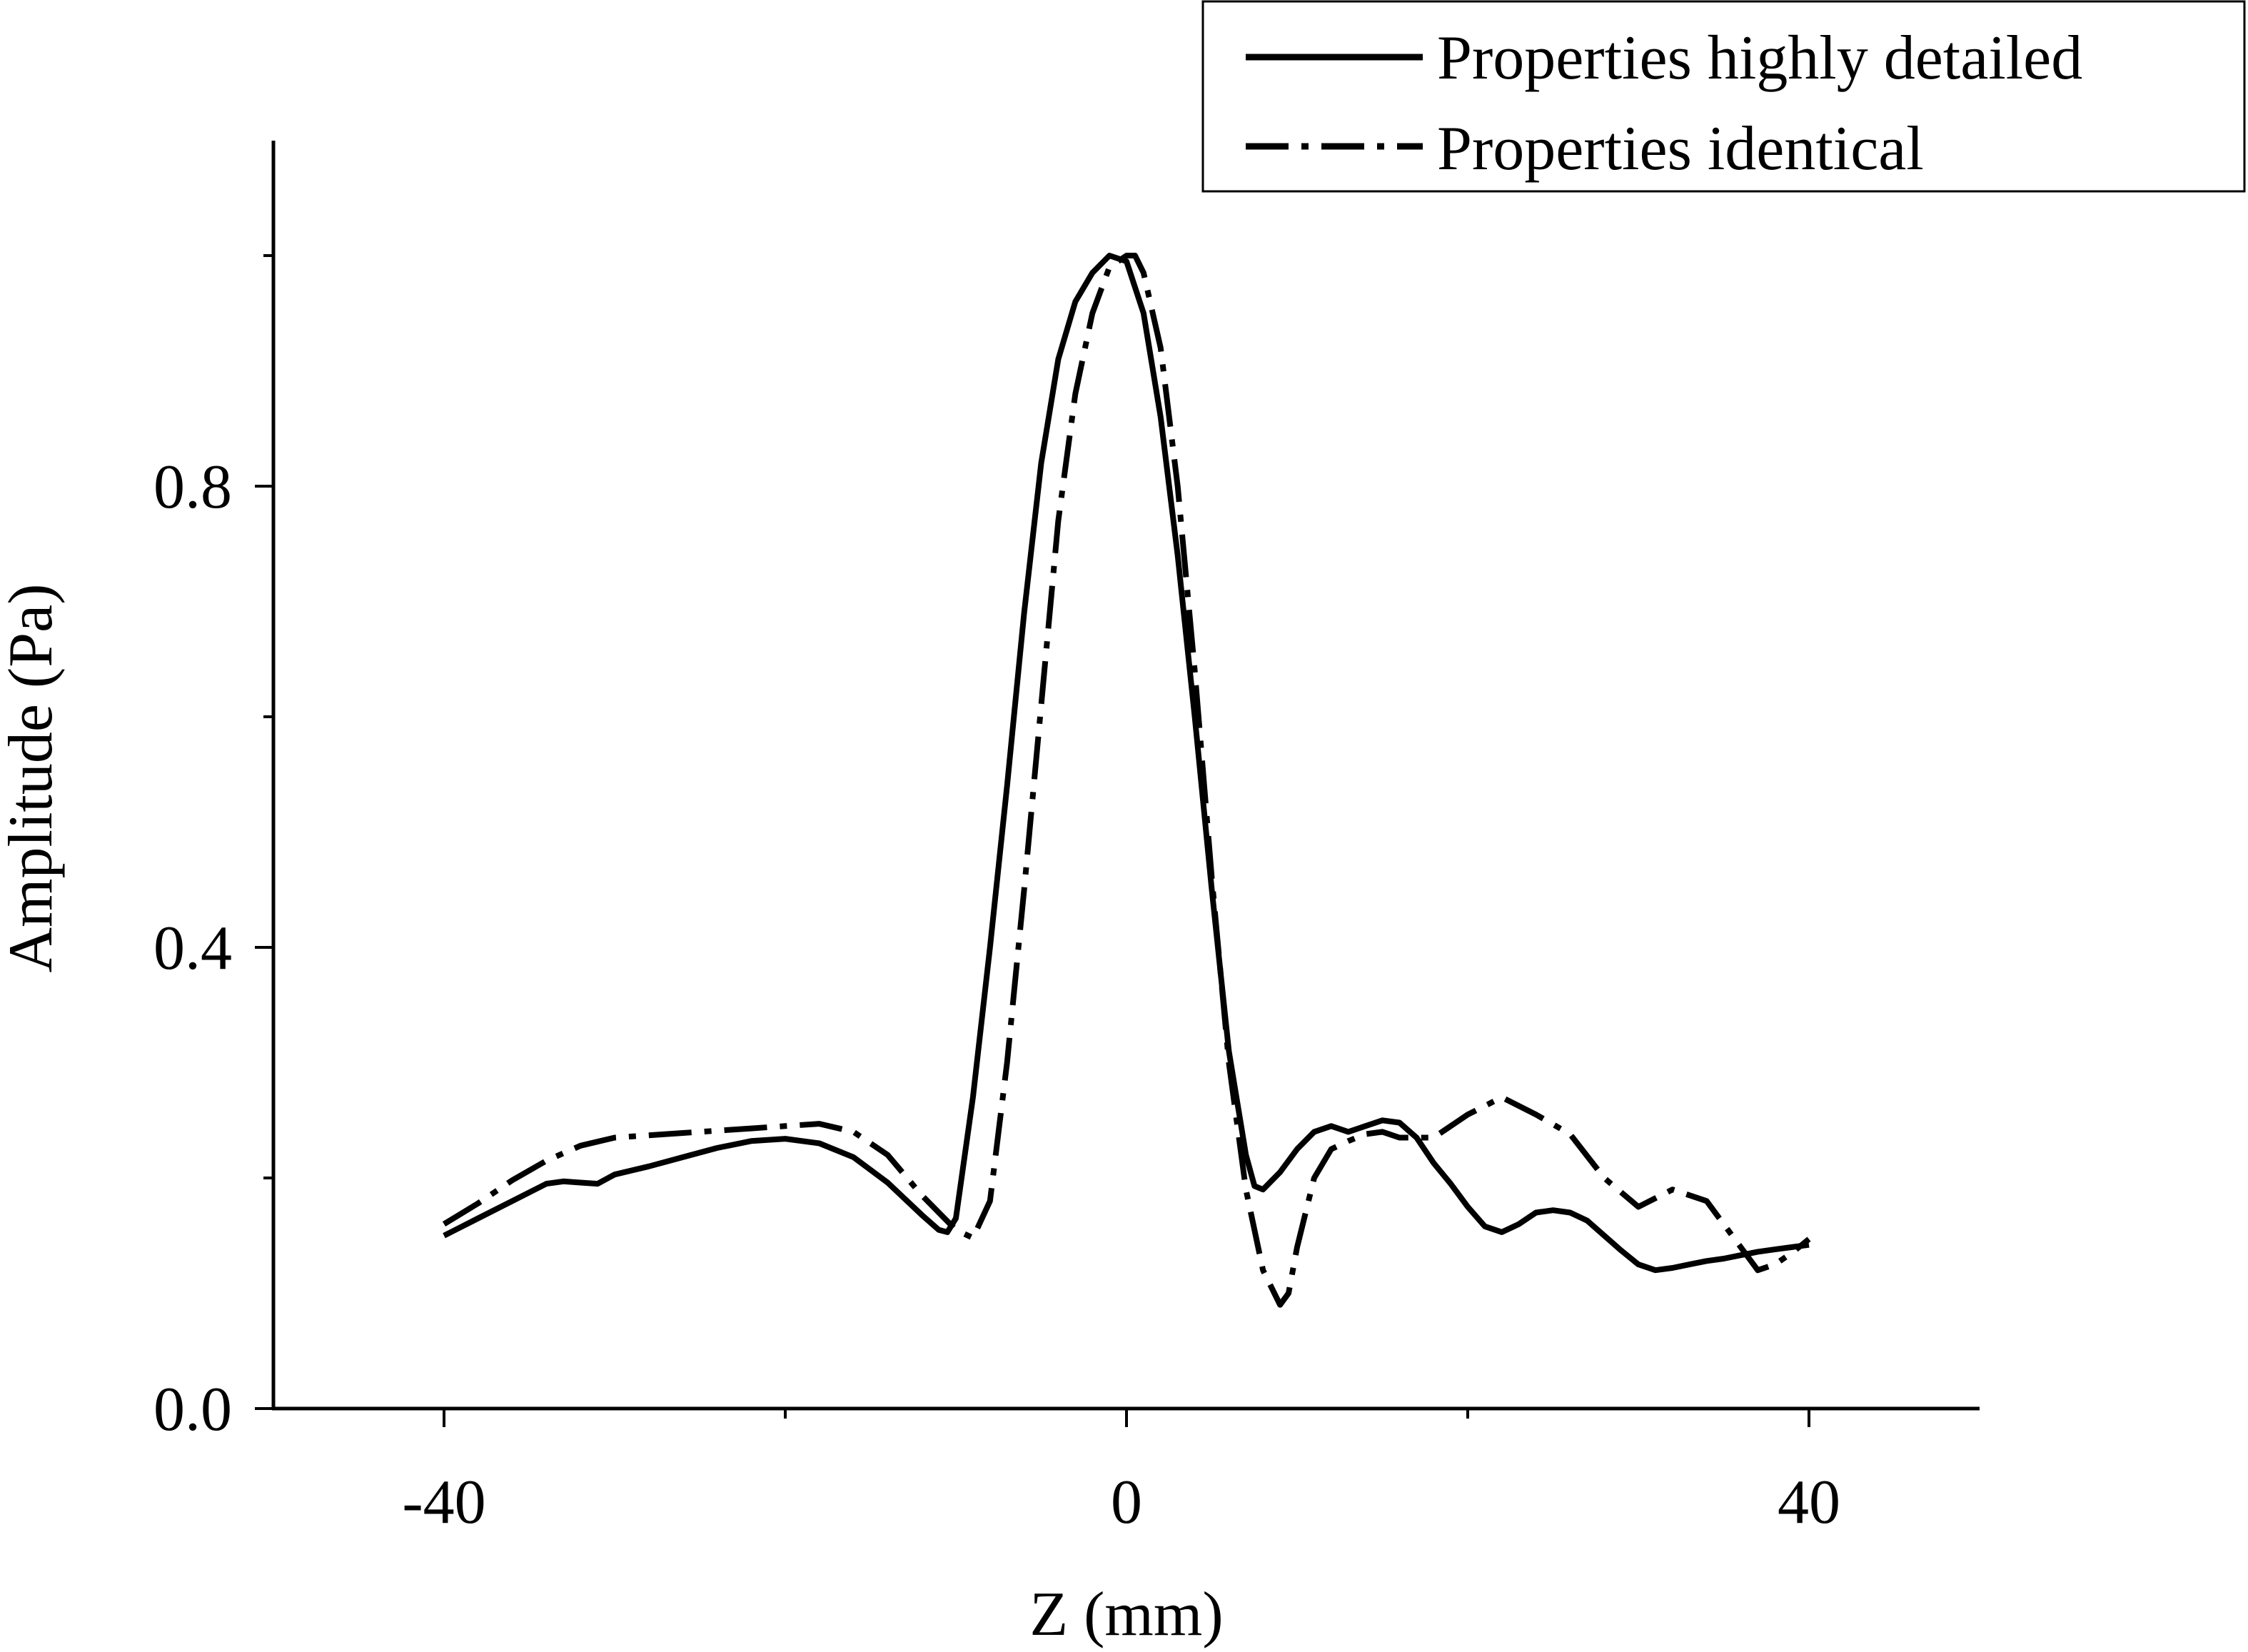 The image size is (2248, 1652). I want to click on legend-box, so click(1723, 97).